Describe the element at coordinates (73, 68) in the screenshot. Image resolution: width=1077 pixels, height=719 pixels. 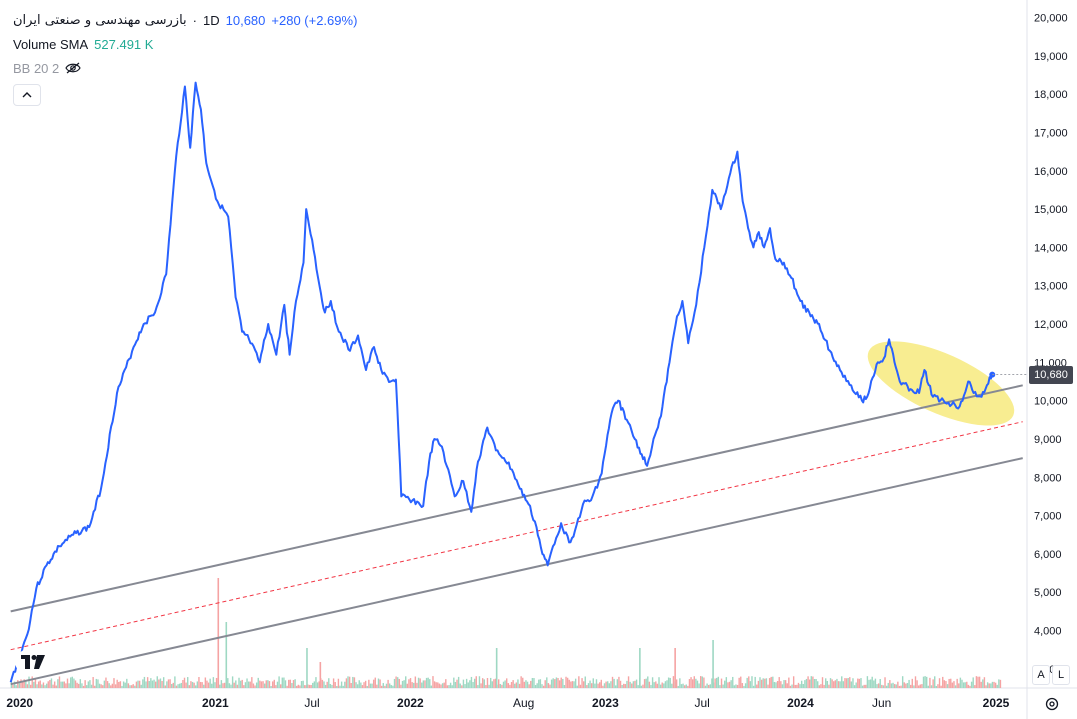
I see `eye-off-icon` at that location.